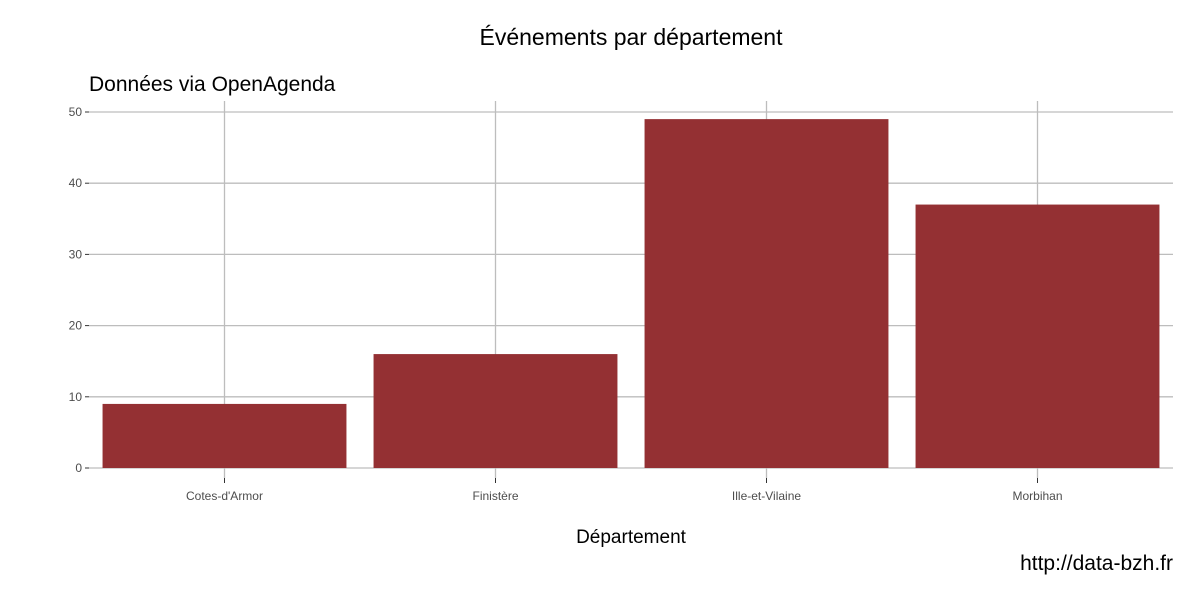 This screenshot has width=1200, height=600. Describe the element at coordinates (212, 84) in the screenshot. I see `chart-subtitle: Données via OpenAgenda` at that location.